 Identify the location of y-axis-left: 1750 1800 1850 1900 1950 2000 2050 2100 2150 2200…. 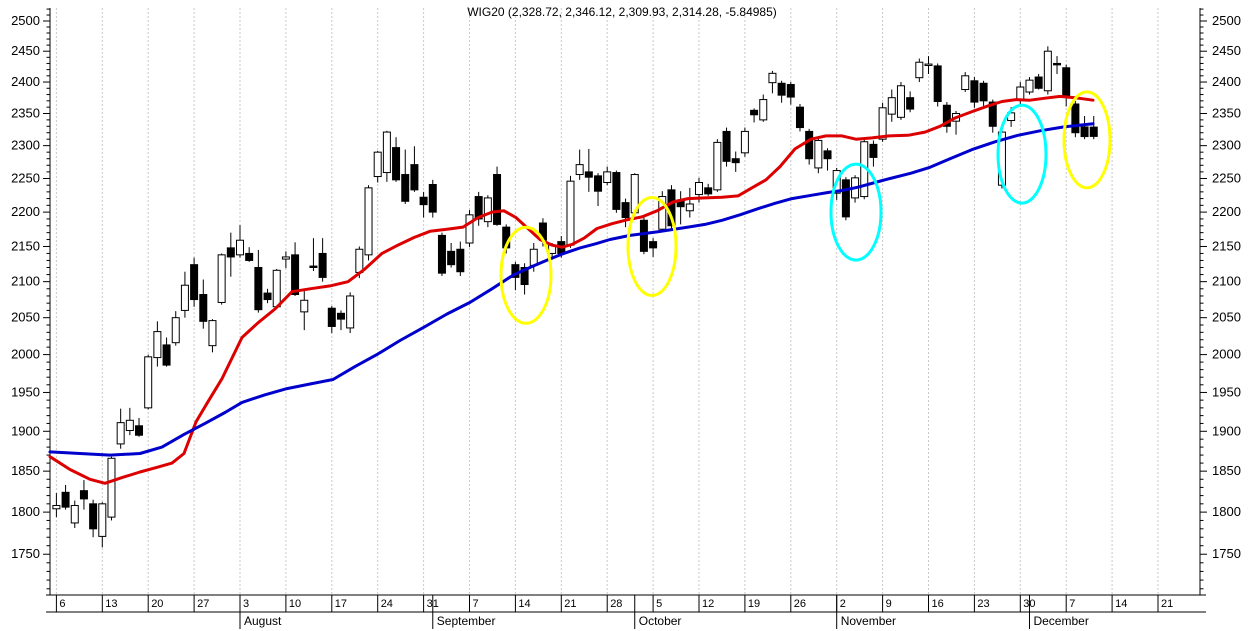
(30, 299).